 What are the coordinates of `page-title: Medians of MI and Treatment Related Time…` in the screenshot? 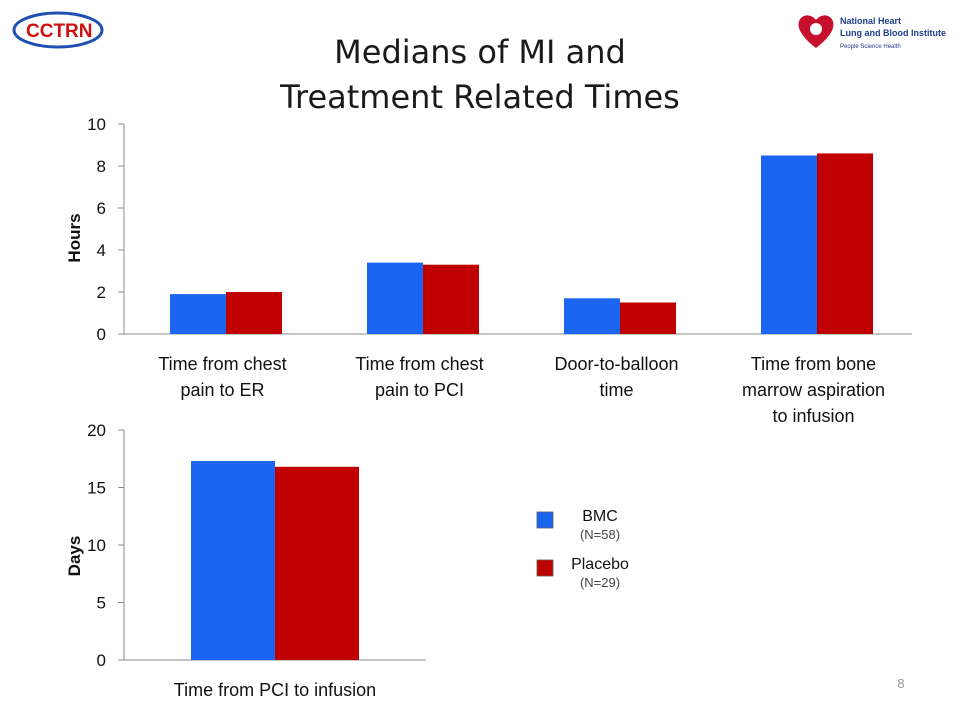 It's located at (480, 75).